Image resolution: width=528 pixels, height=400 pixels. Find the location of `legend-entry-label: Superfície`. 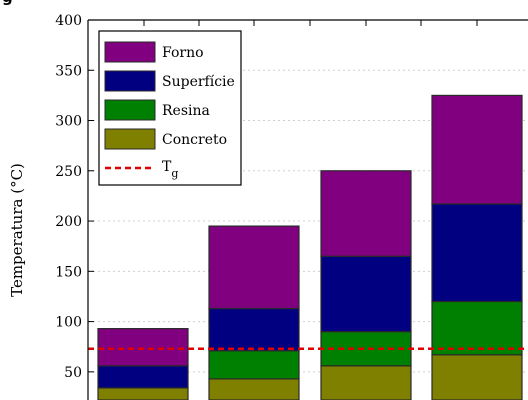

legend-entry-label: Superfície is located at coordinates (198, 82).